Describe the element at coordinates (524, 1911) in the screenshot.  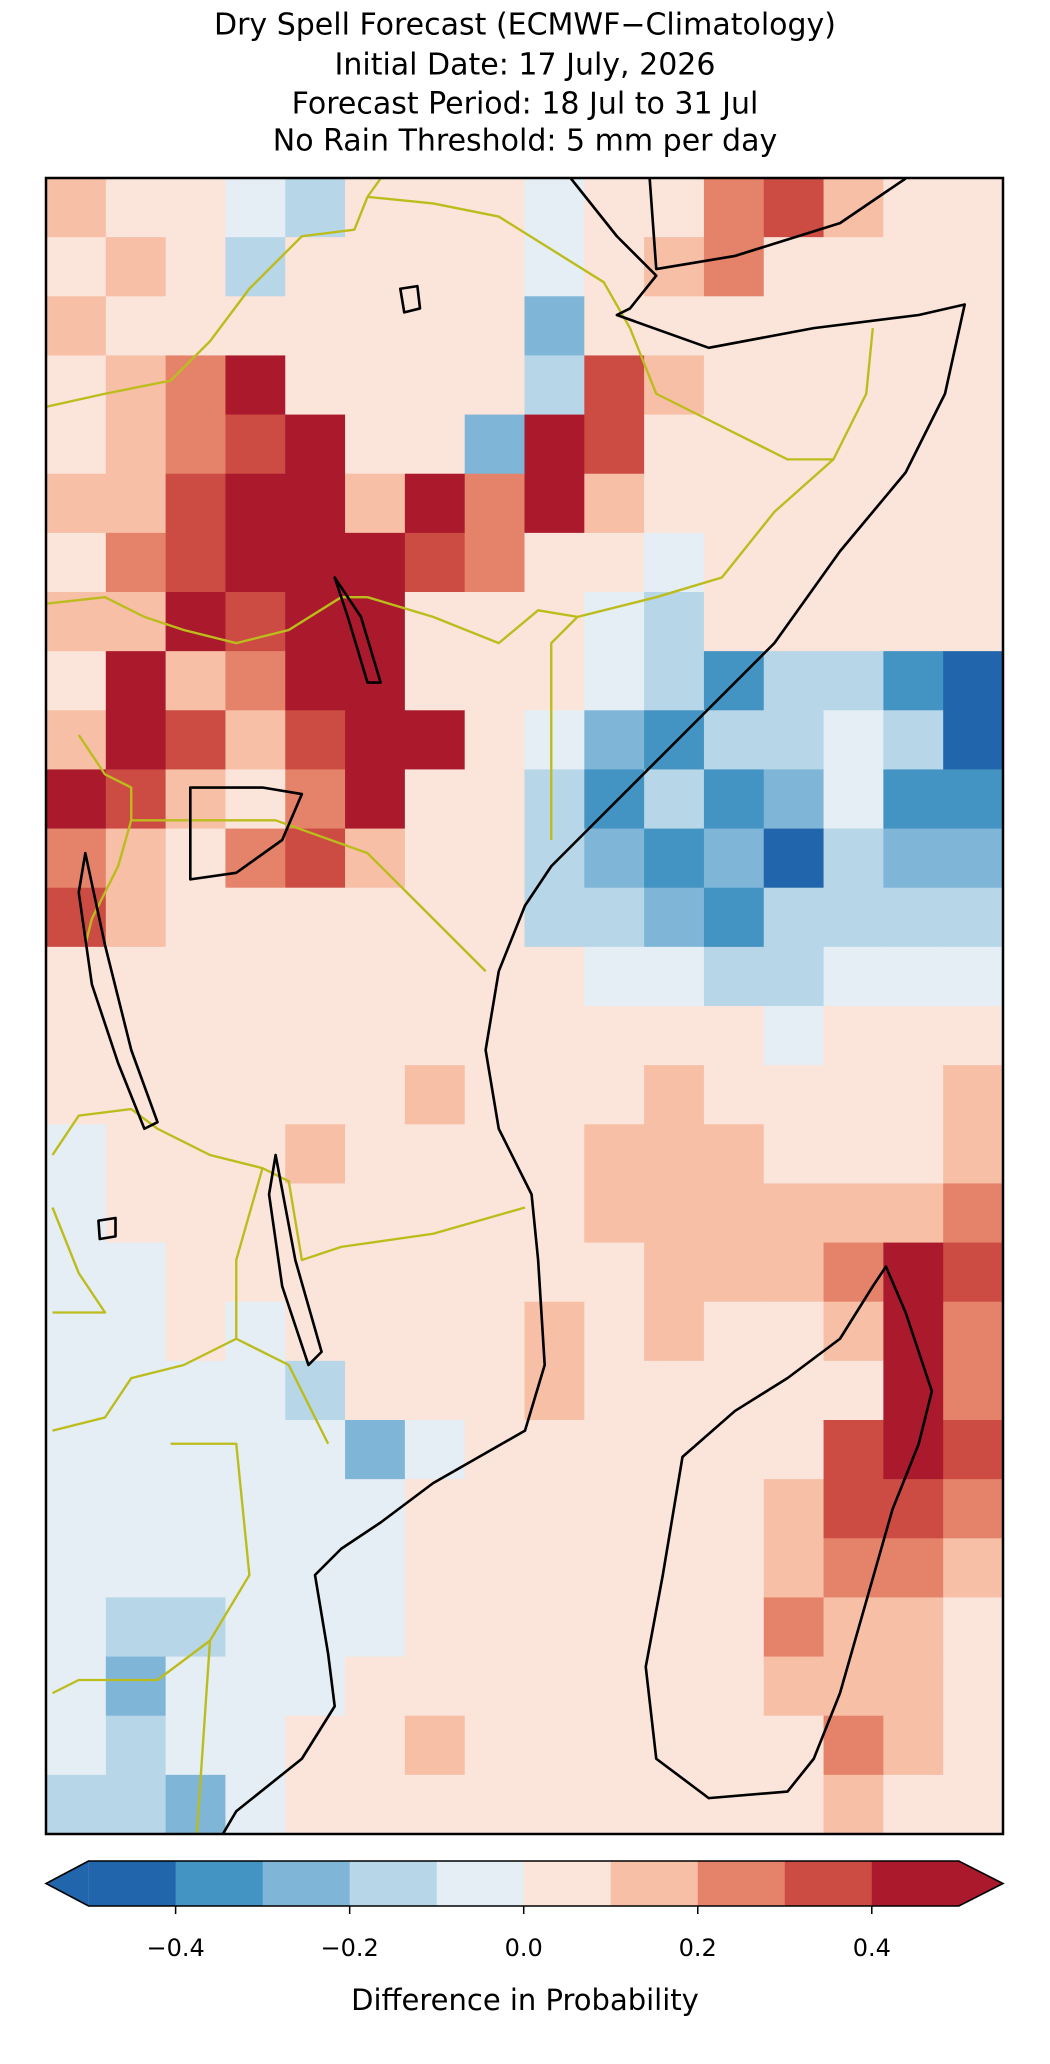
I see `colorbar: −0.4 −0.2 0.0 0.2 0.4` at that location.